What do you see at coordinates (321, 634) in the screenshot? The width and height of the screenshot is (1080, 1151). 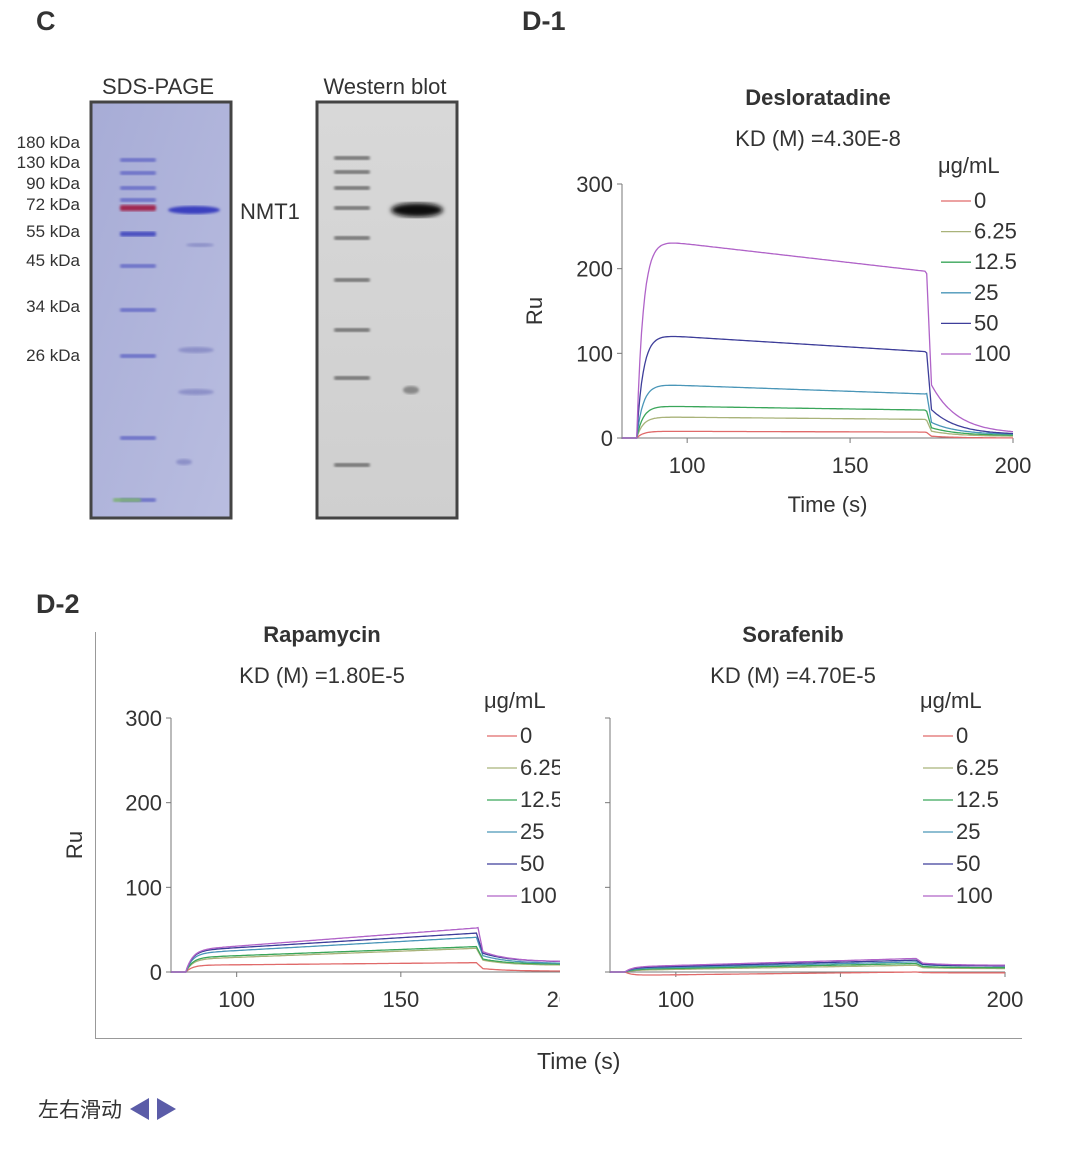 I see `chart-title: Rapamycin` at bounding box center [321, 634].